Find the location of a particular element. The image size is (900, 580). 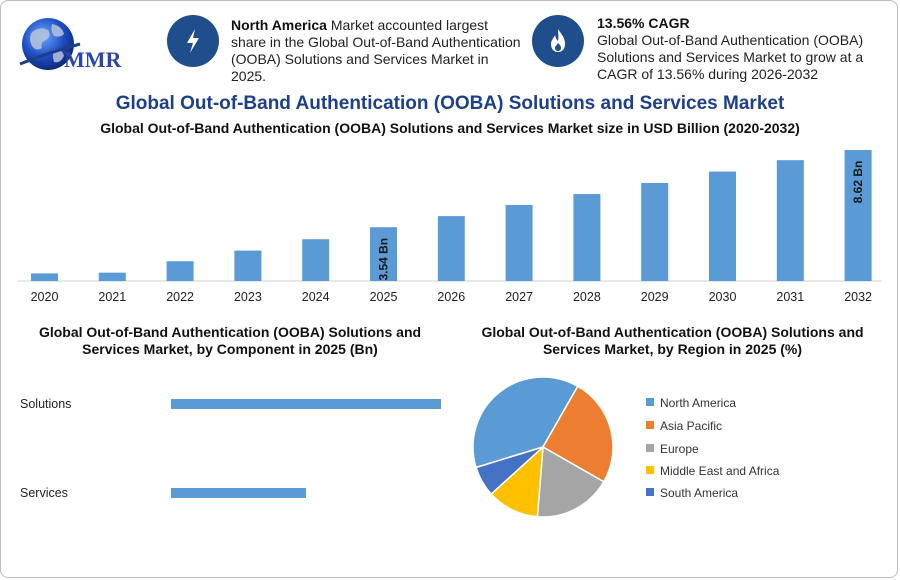

pie-slice-south-america is located at coordinates (509, 471).